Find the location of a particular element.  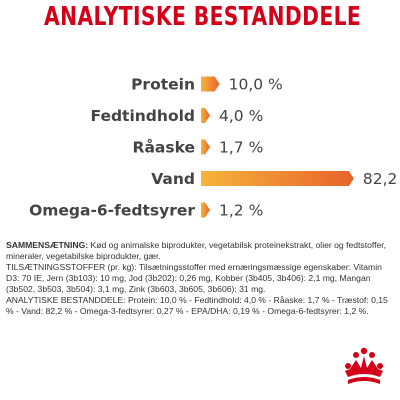

composition-label: SAMMENSÆTNING: is located at coordinates (47, 245).